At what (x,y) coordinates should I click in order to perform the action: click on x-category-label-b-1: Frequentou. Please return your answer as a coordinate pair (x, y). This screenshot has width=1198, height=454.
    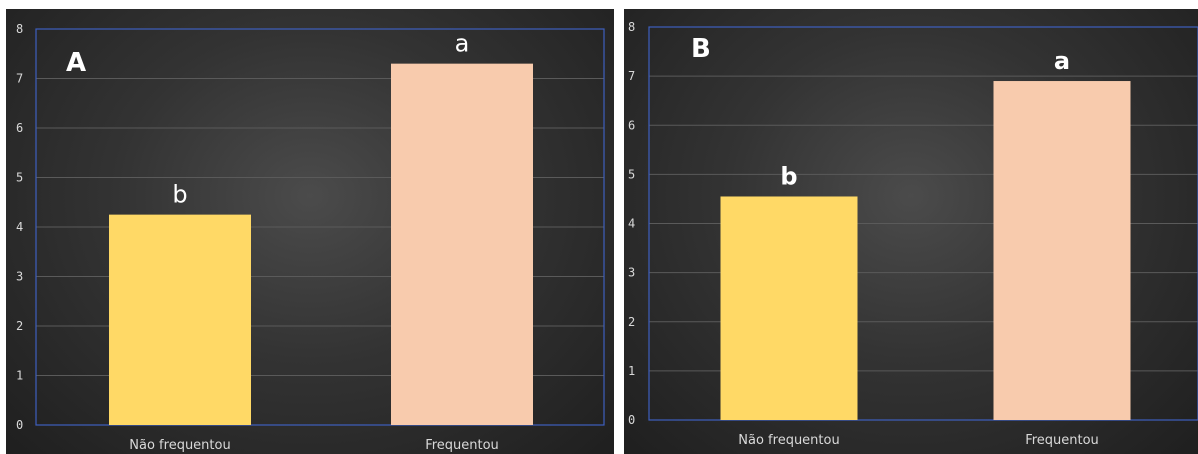
    Looking at the image, I should click on (1062, 440).